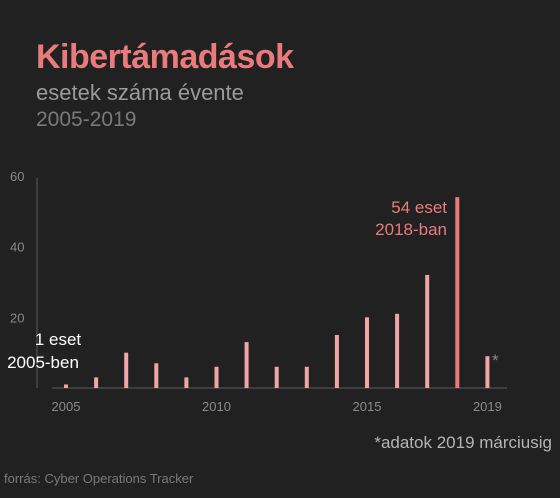 The height and width of the screenshot is (498, 560). I want to click on annotation-first-year-line1: 1 eset, so click(58, 339).